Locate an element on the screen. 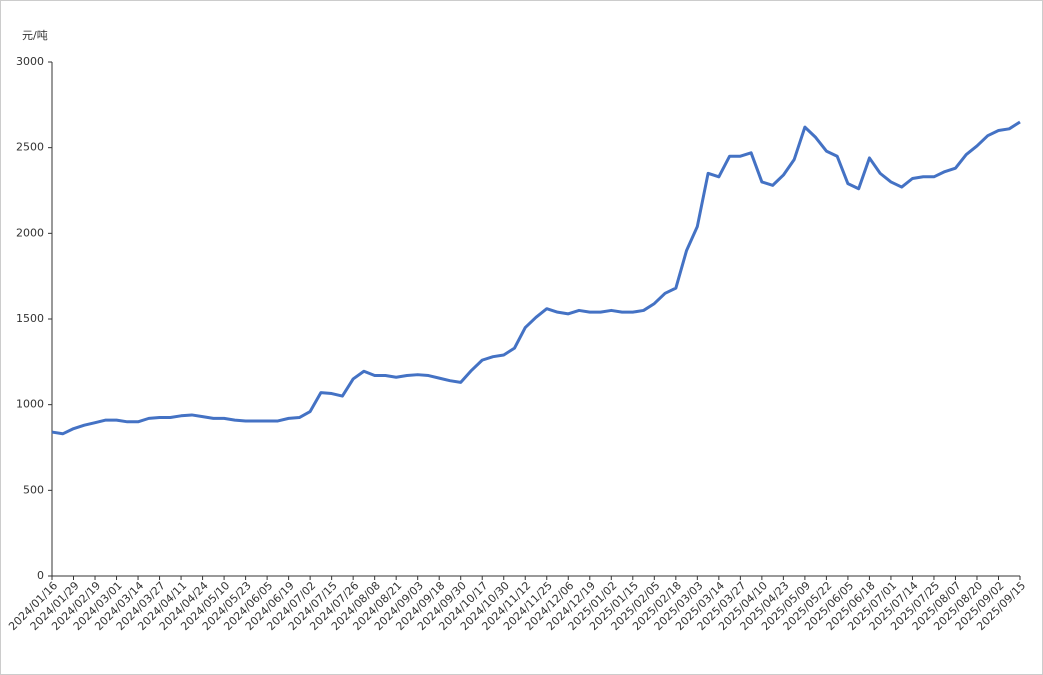 This screenshot has height=675, width=1043. y-tick-label: 0 is located at coordinates (40, 575).